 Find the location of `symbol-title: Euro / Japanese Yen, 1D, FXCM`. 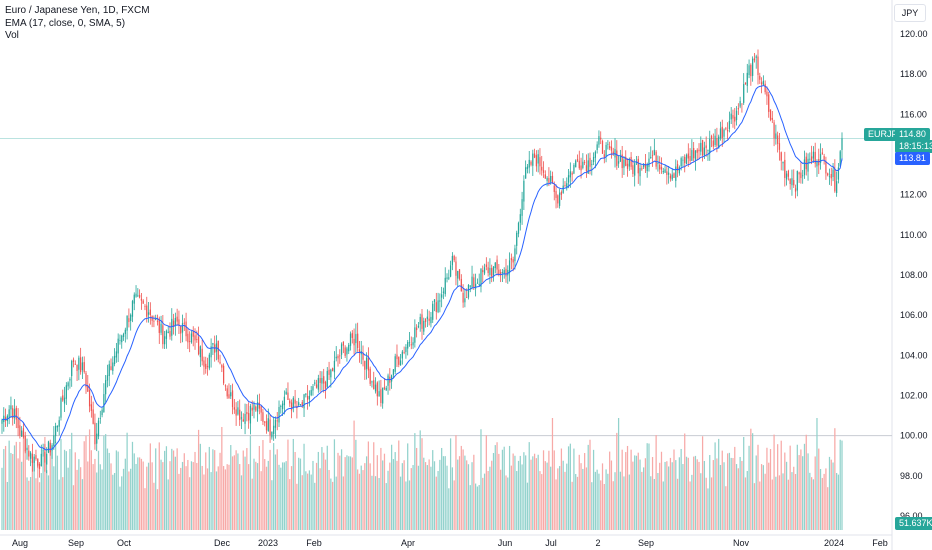

symbol-title: Euro / Japanese Yen, 1D, FXCM is located at coordinates (77, 10).